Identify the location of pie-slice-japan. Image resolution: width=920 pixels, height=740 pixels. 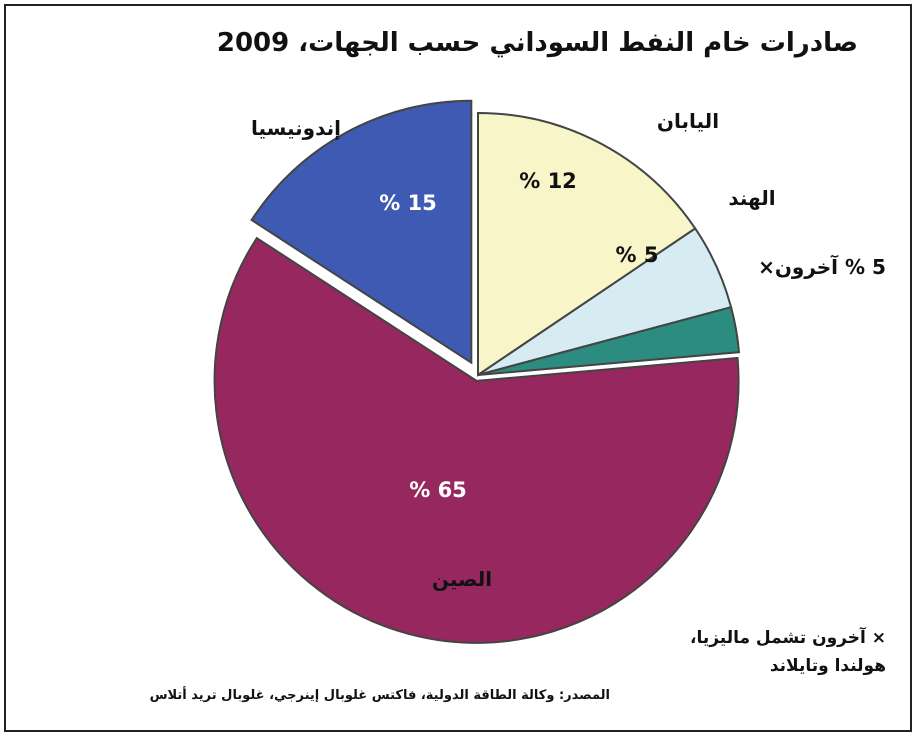
(587, 244).